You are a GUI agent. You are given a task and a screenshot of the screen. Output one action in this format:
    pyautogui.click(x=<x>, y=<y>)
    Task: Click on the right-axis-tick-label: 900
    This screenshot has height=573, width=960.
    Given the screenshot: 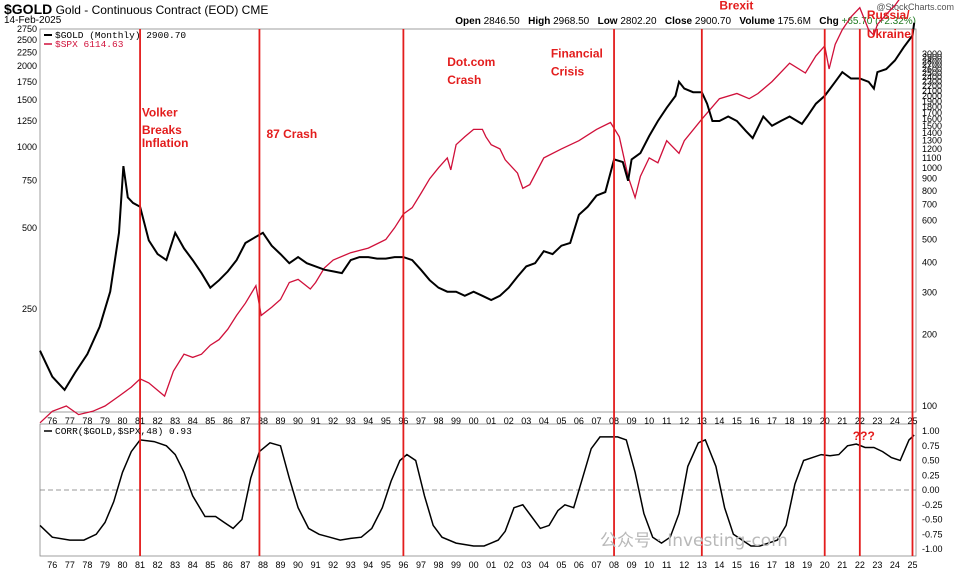 What is the action you would take?
    pyautogui.click(x=929, y=179)
    